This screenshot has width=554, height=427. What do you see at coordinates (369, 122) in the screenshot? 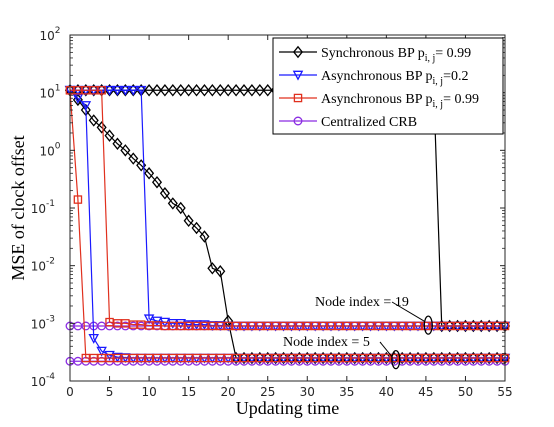
I see `legend-label: Centralized CRB` at bounding box center [369, 122].